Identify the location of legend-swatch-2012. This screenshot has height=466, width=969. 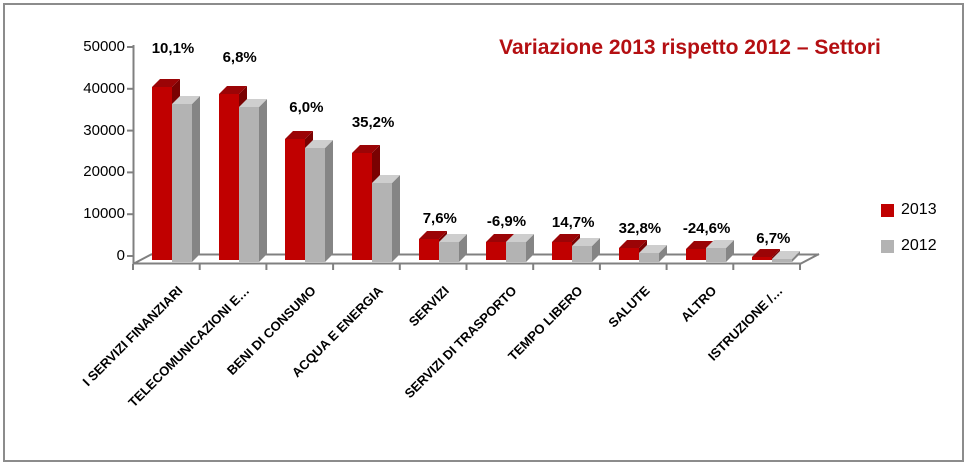
(887, 246).